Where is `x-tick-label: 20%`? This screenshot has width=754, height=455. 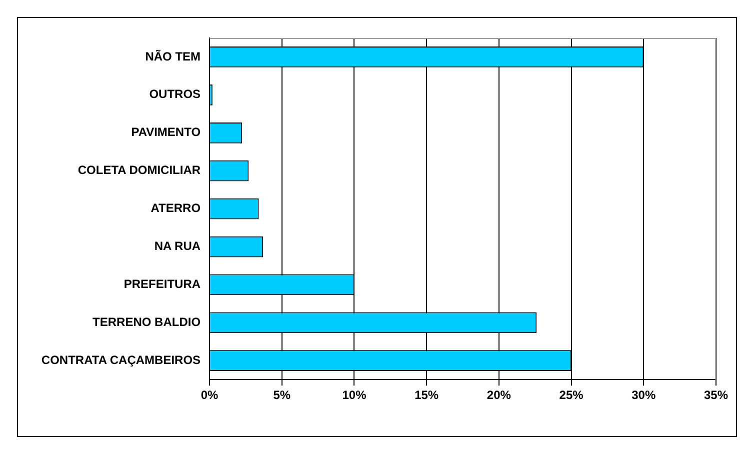 x-tick-label: 20% is located at coordinates (499, 395).